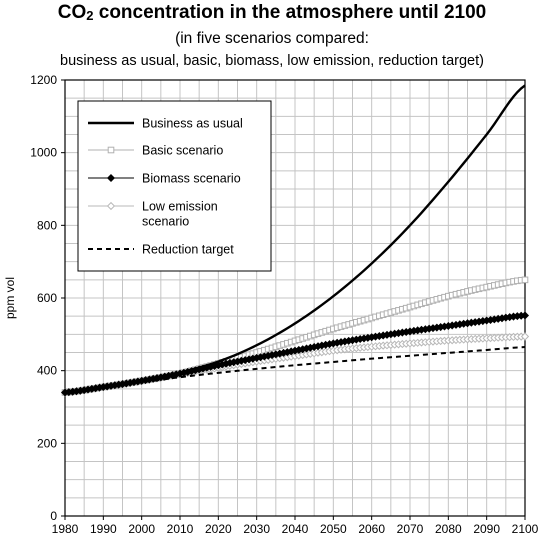 This screenshot has height=550, width=544. I want to click on x-tick-label: 2000, so click(141, 529).